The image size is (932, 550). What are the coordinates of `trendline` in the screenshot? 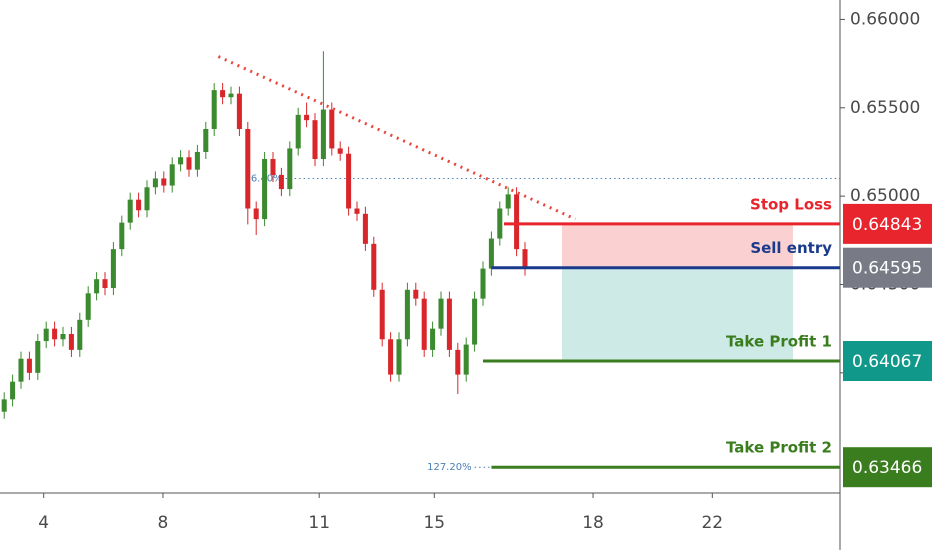 It's located at (397, 138).